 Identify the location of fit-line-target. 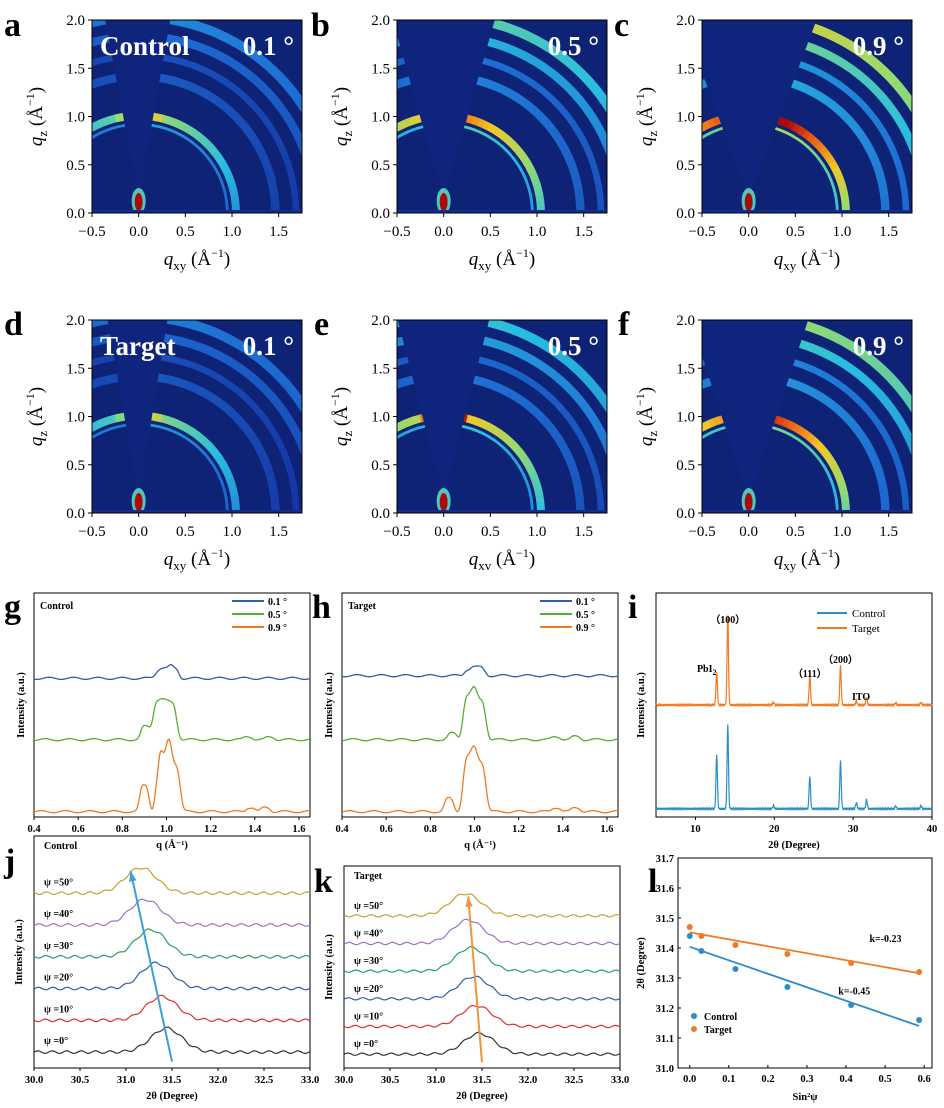
(804, 953).